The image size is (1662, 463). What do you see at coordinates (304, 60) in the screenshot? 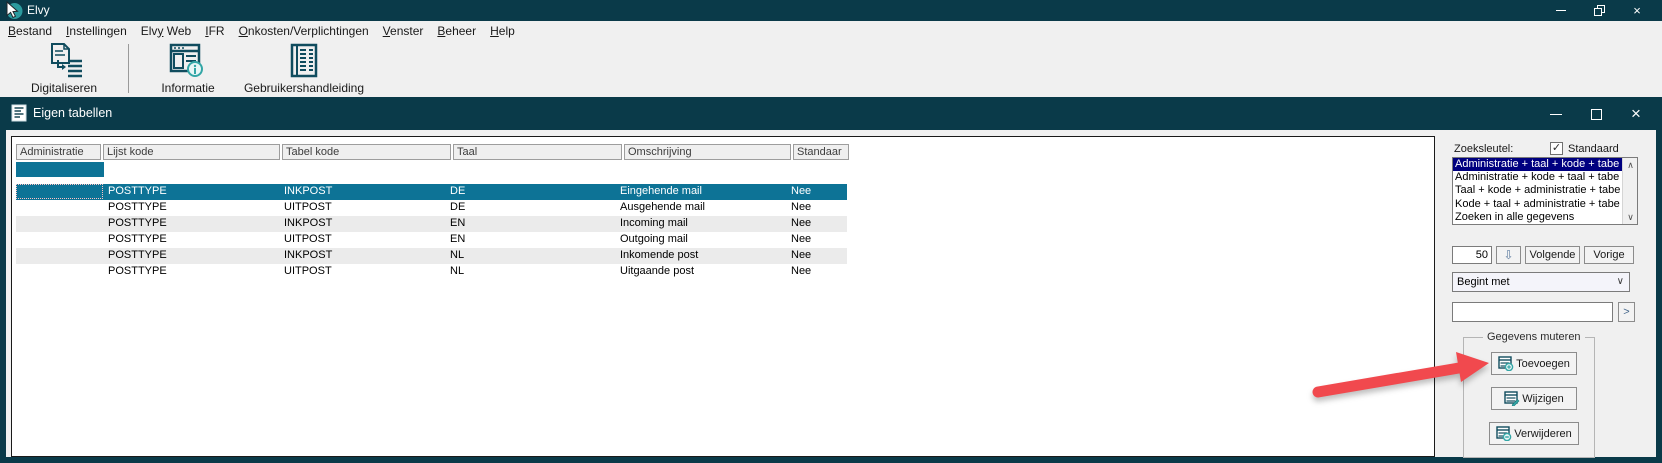
I see `manual-book-icon` at bounding box center [304, 60].